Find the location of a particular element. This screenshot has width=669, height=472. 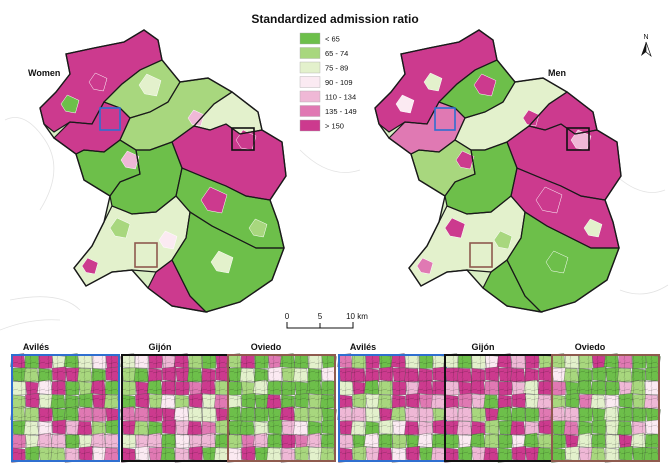

legend-label: 110 - 134 is located at coordinates (340, 97).